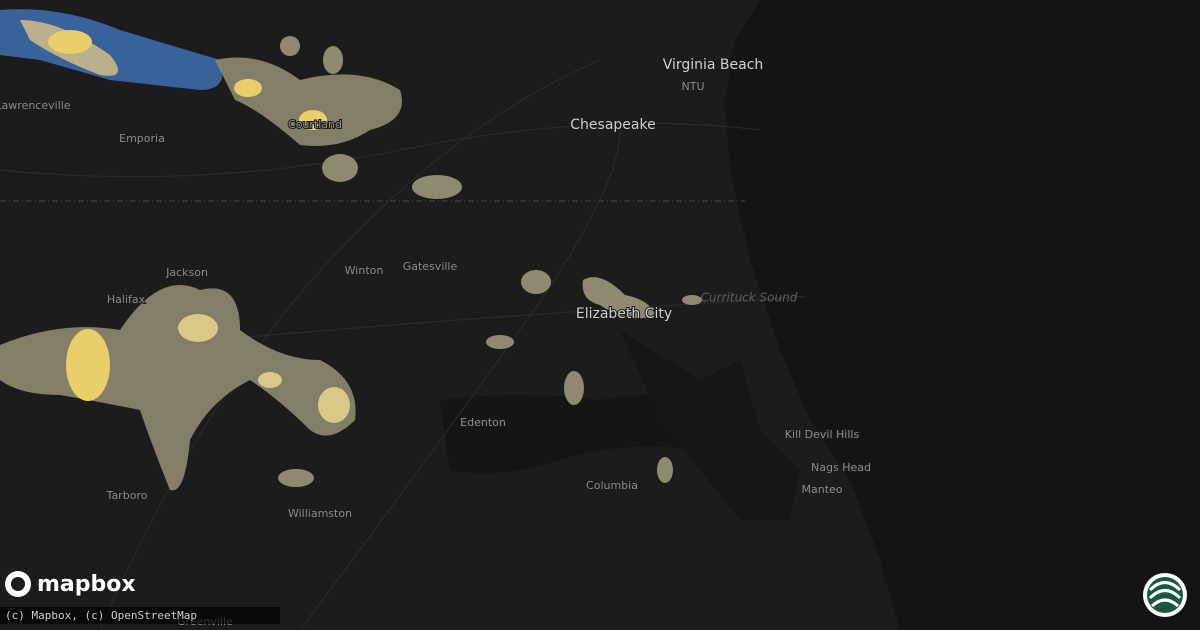 Image resolution: width=1200 pixels, height=630 pixels. I want to click on mapbox-logo: mapbox, so click(70, 584).